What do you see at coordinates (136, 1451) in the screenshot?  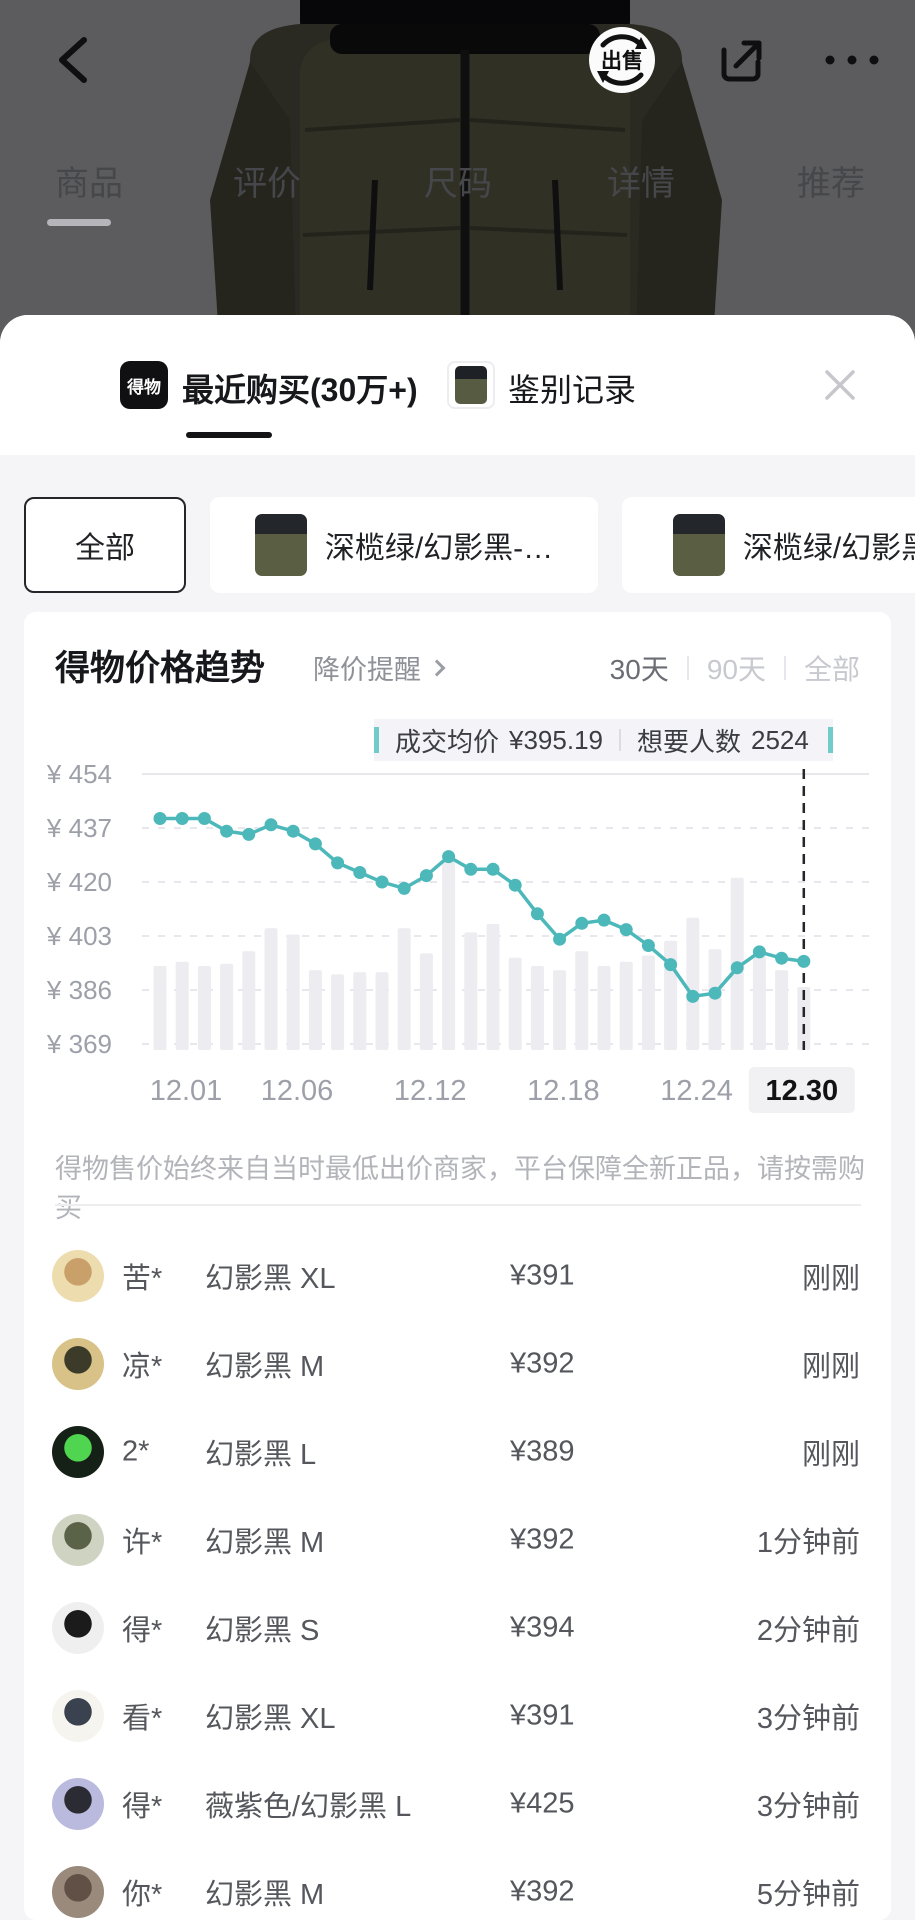 I see `buyer-name: 2*` at bounding box center [136, 1451].